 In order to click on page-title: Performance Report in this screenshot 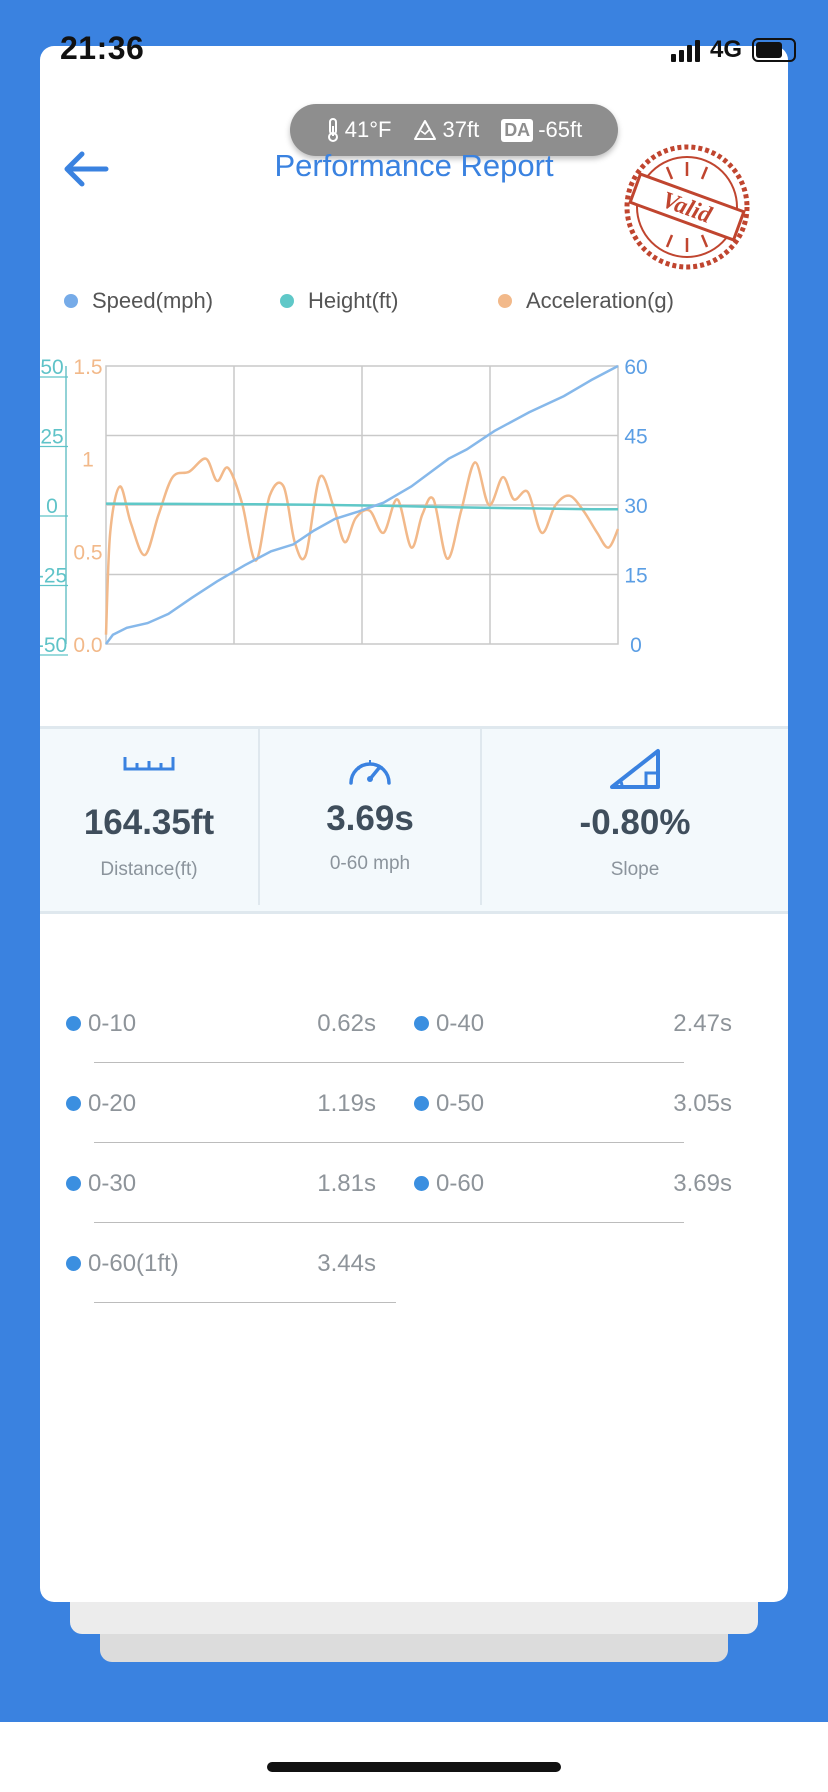, I will do `click(414, 165)`.